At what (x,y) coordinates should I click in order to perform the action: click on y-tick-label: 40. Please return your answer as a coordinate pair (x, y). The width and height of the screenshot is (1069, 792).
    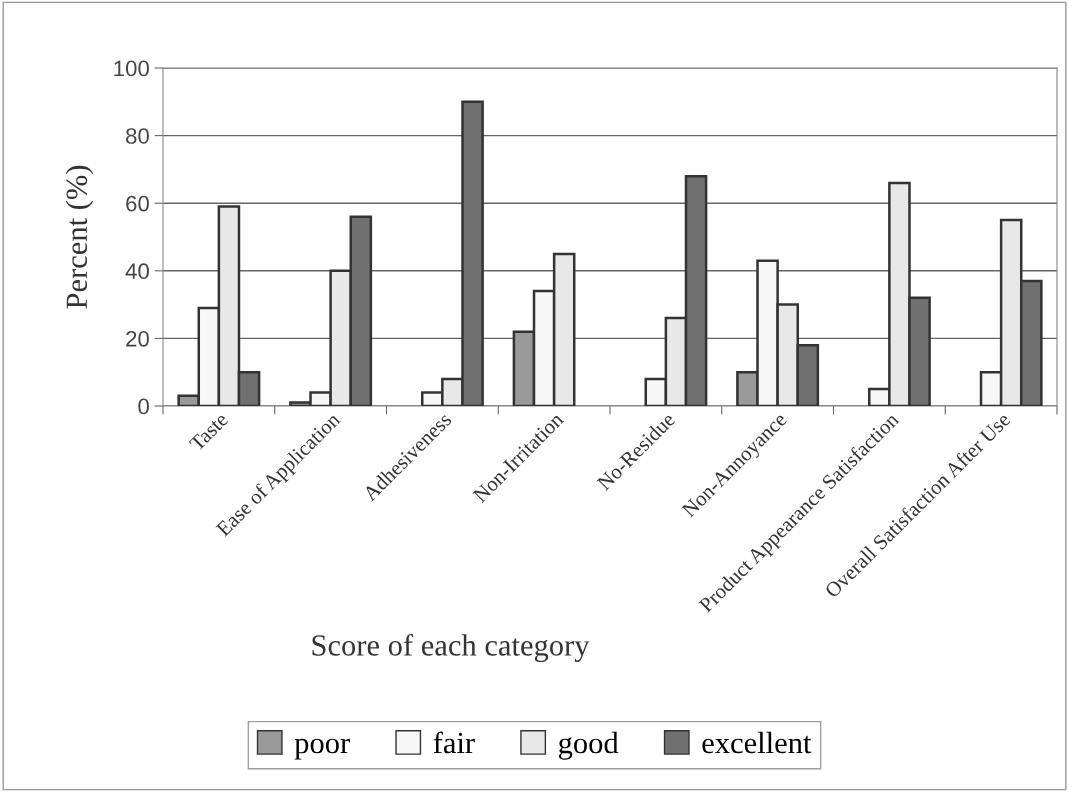
    Looking at the image, I should click on (137, 271).